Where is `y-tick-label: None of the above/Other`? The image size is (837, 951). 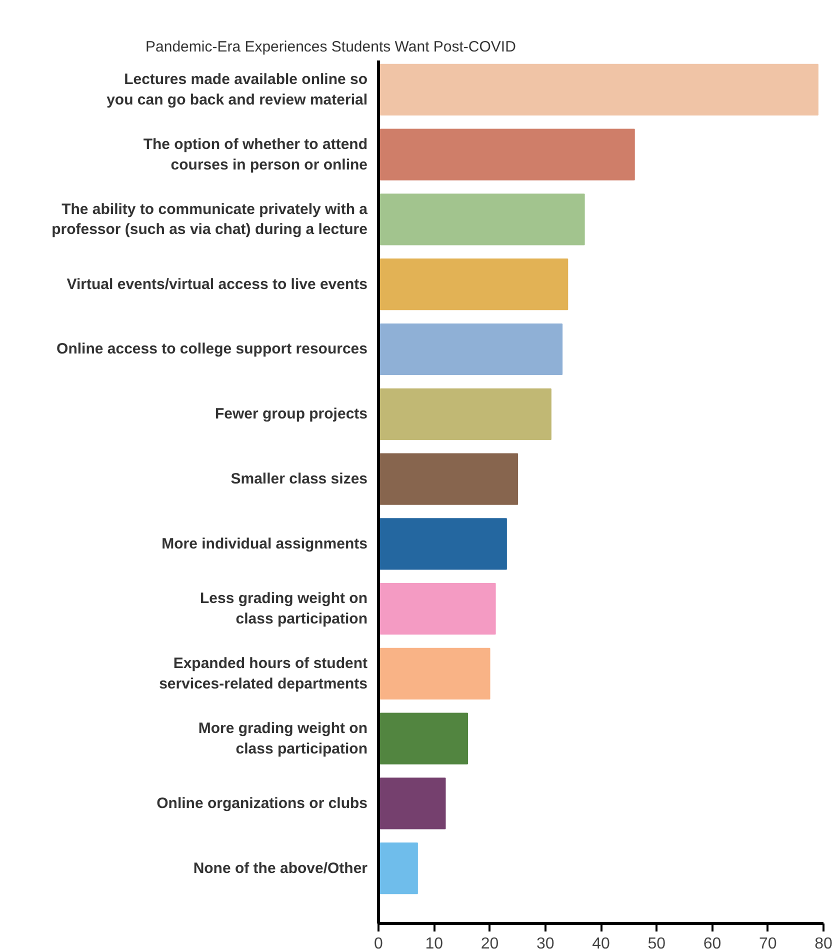
y-tick-label: None of the above/Other is located at coordinates (280, 868).